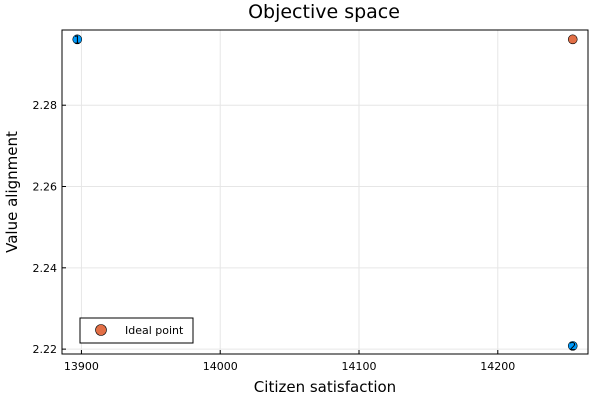  Describe the element at coordinates (81, 366) in the screenshot. I see `x-tick-label: 13900` at that location.